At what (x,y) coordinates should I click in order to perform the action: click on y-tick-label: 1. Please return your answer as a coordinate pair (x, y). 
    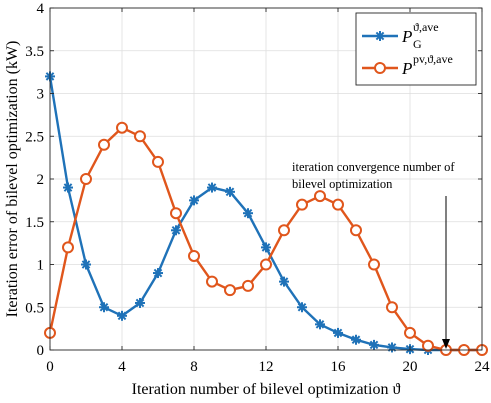
    Looking at the image, I should click on (41, 266).